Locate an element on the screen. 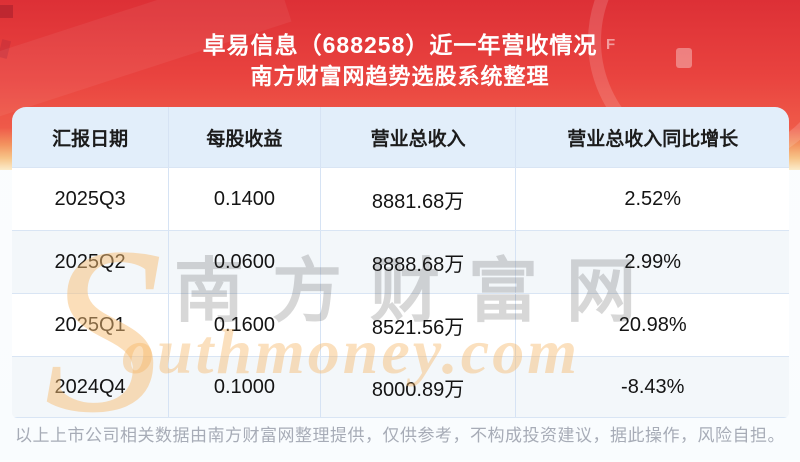  table-header-row: 汇报日期 每股收益 营业总收入 营业总收入同比增长 is located at coordinates (400, 137).